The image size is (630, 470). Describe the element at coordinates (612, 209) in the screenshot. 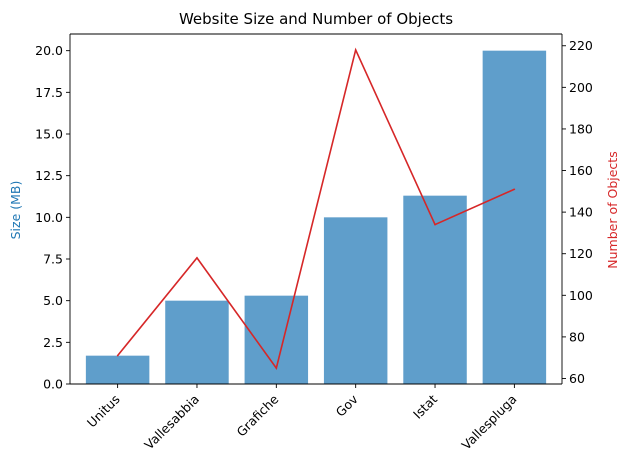

I see `y2-axis-label: Number of Objects` at that location.